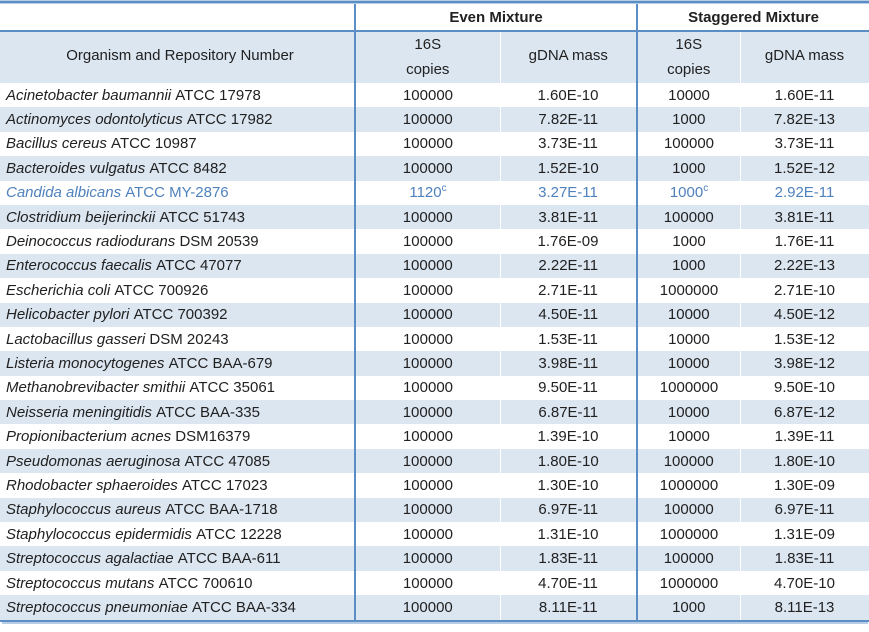 This screenshot has width=869, height=632. What do you see at coordinates (178, 168) in the screenshot?
I see `organism-cell: Bacteroides vulgatus ATCC 8482` at bounding box center [178, 168].